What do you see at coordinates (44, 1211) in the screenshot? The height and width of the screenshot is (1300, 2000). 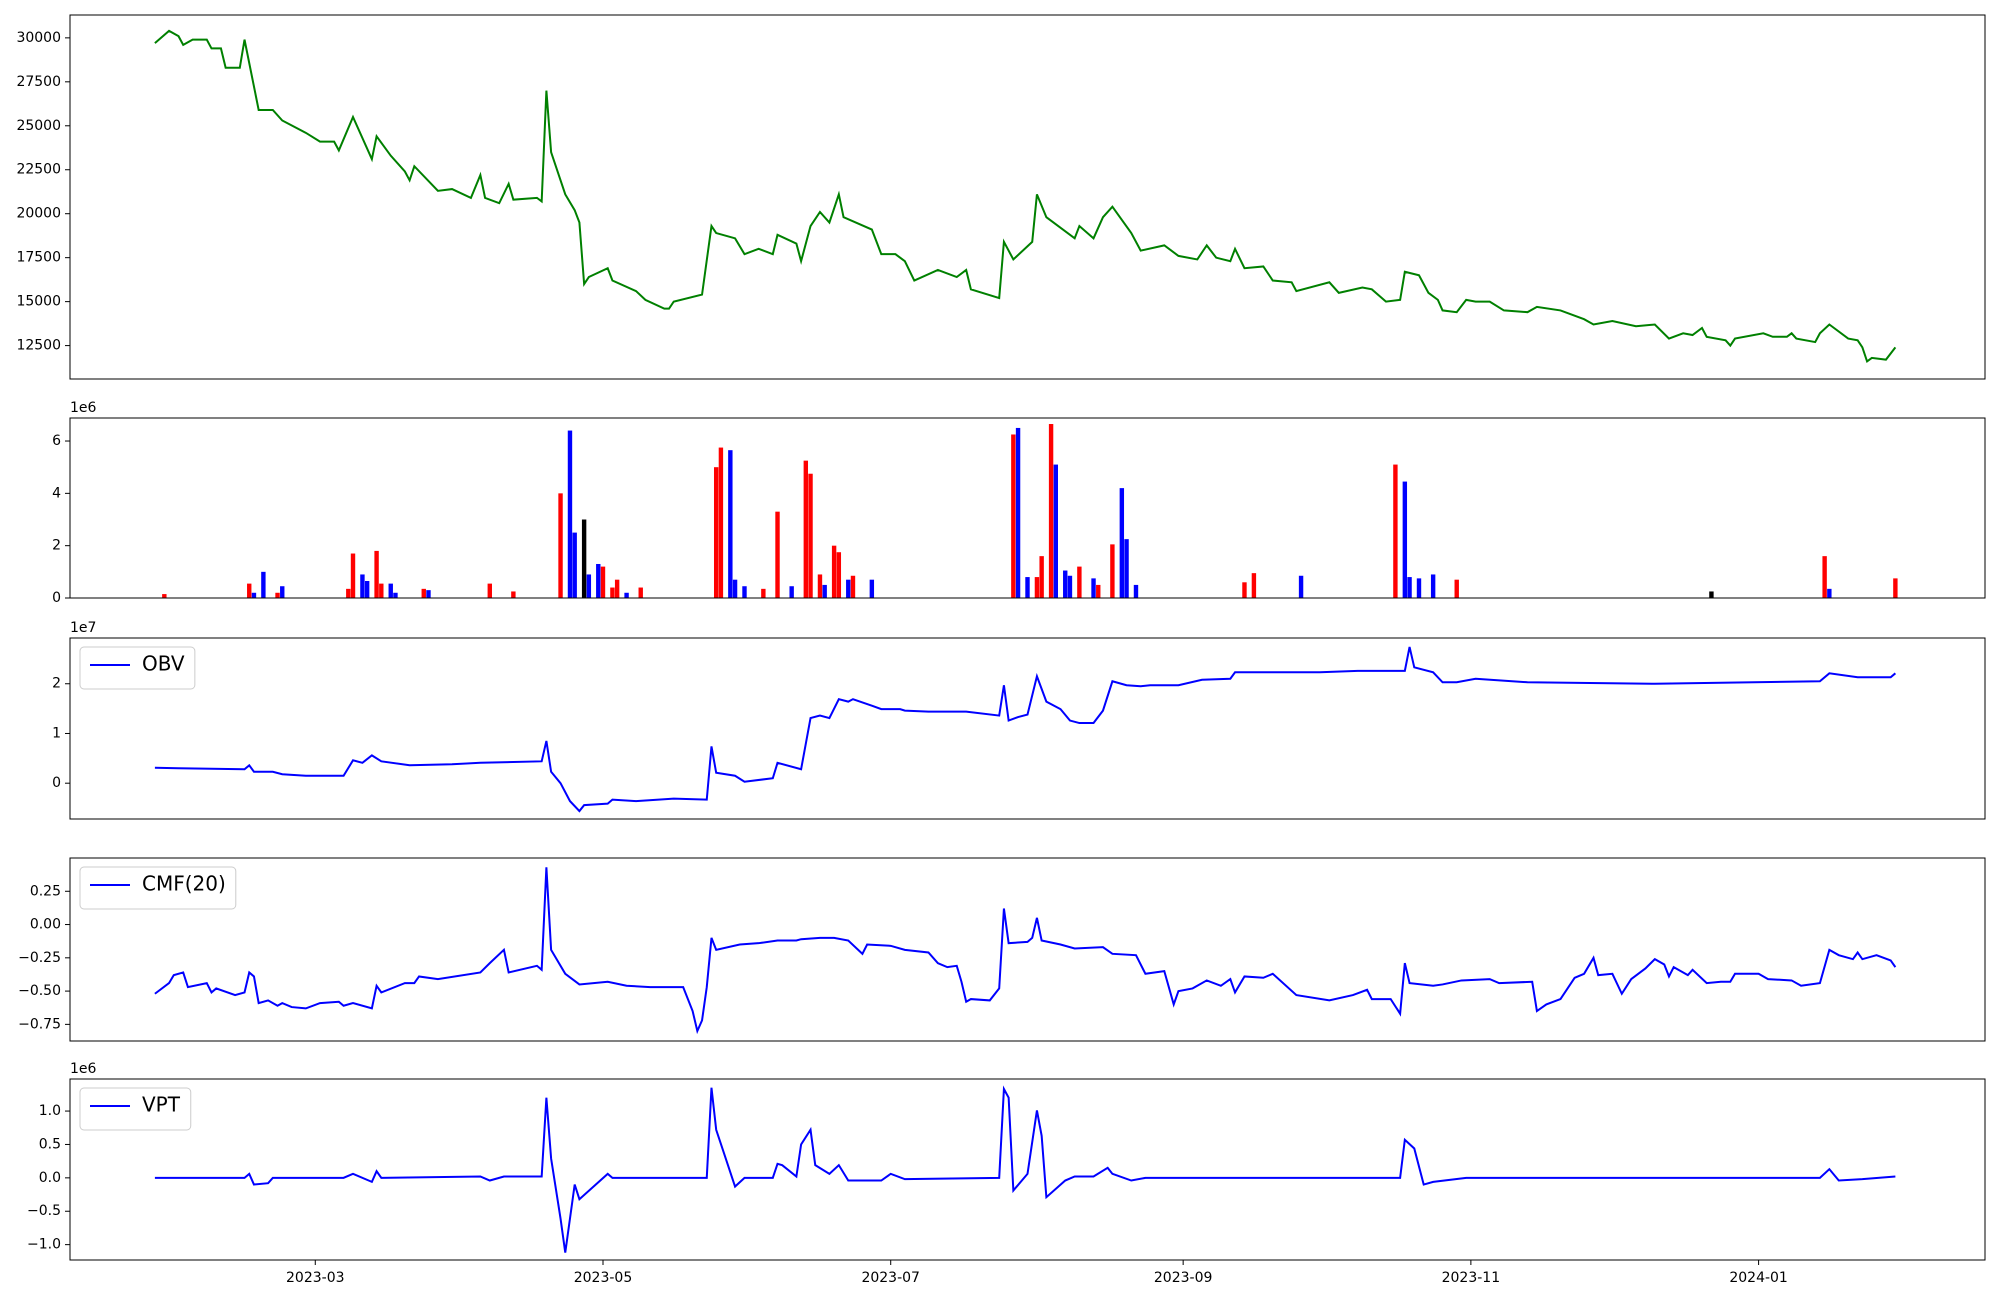 I see `y-tick-label: −0.5` at bounding box center [44, 1211].